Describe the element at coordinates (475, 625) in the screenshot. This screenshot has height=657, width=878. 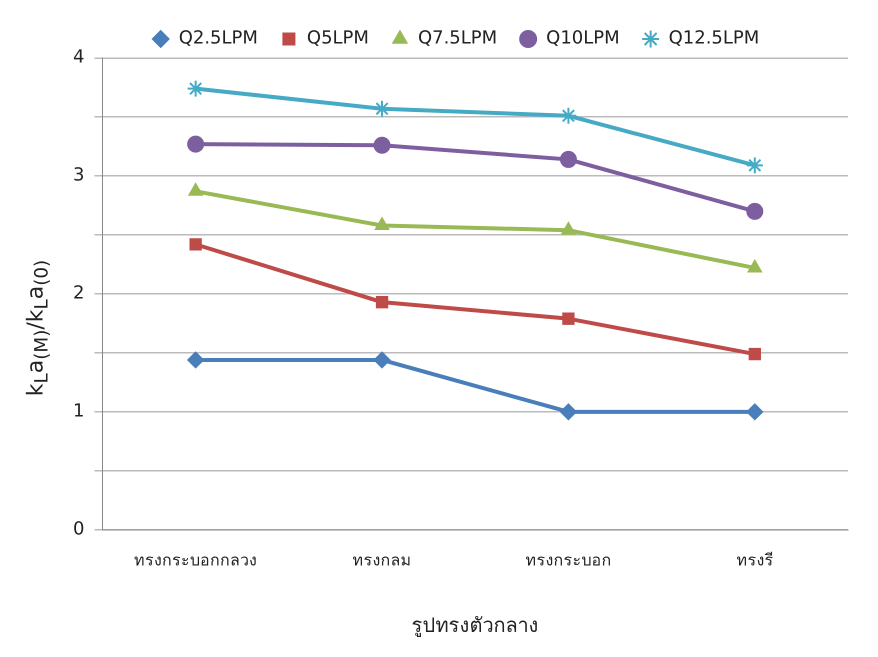
I see `x-axis-title: รูปทรงตัวกลาง` at that location.